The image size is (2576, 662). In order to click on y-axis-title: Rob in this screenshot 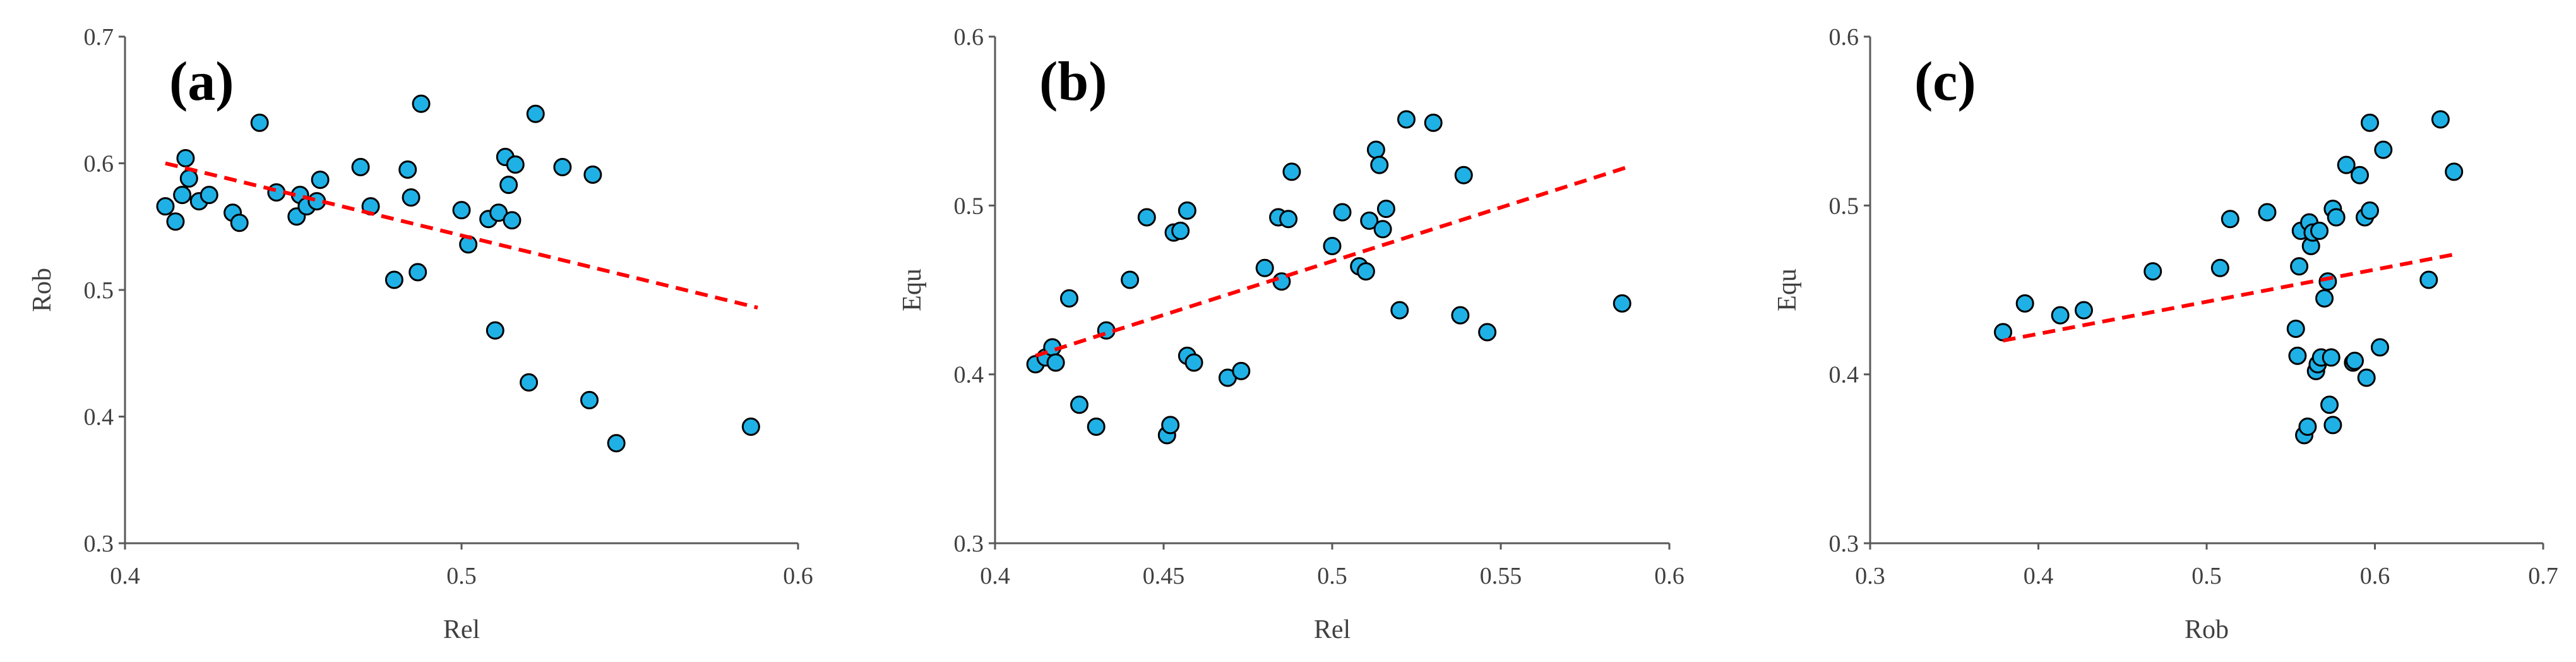, I will do `click(42, 290)`.